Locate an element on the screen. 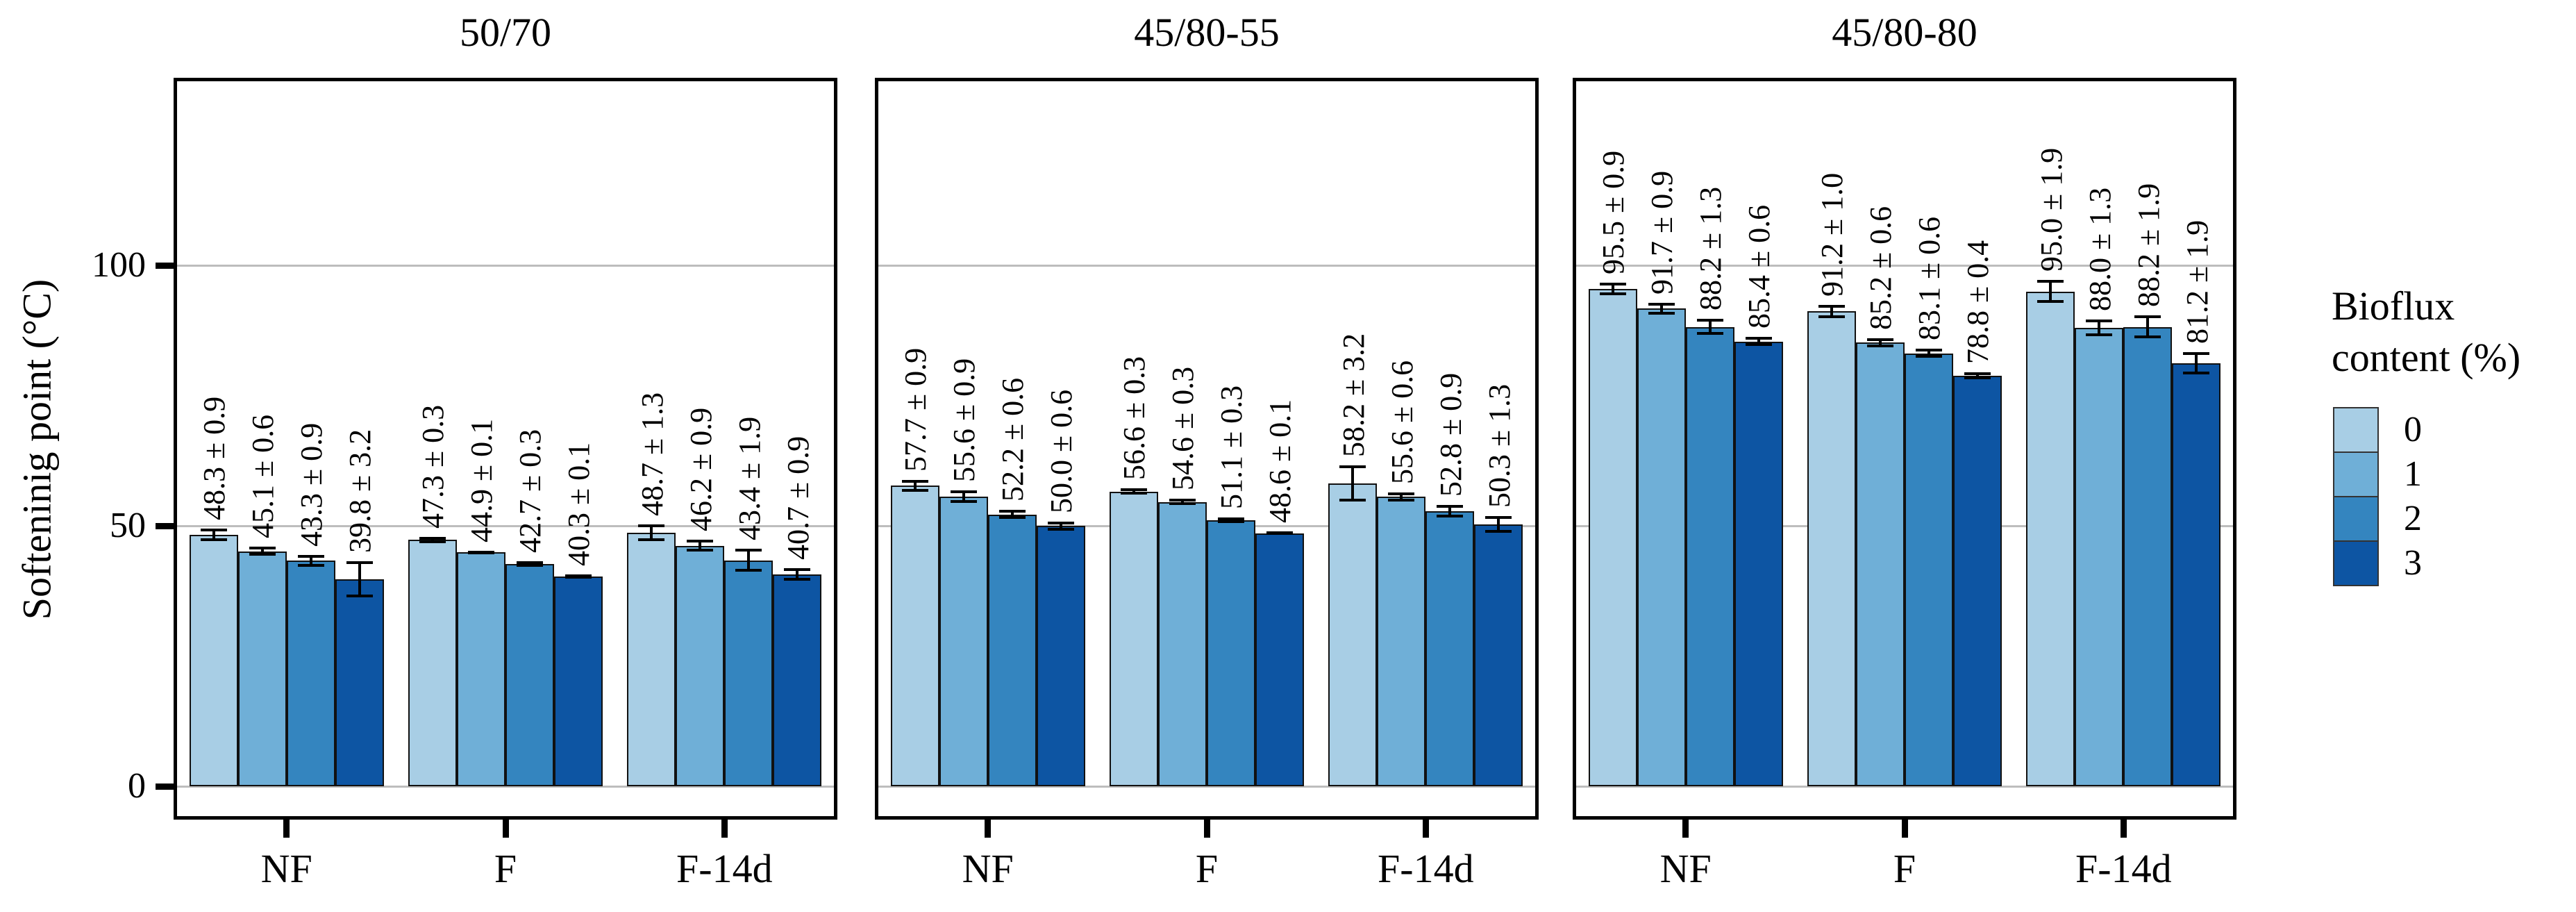  bar-value-label: 56.6 ± 0.3 is located at coordinates (1134, 419).